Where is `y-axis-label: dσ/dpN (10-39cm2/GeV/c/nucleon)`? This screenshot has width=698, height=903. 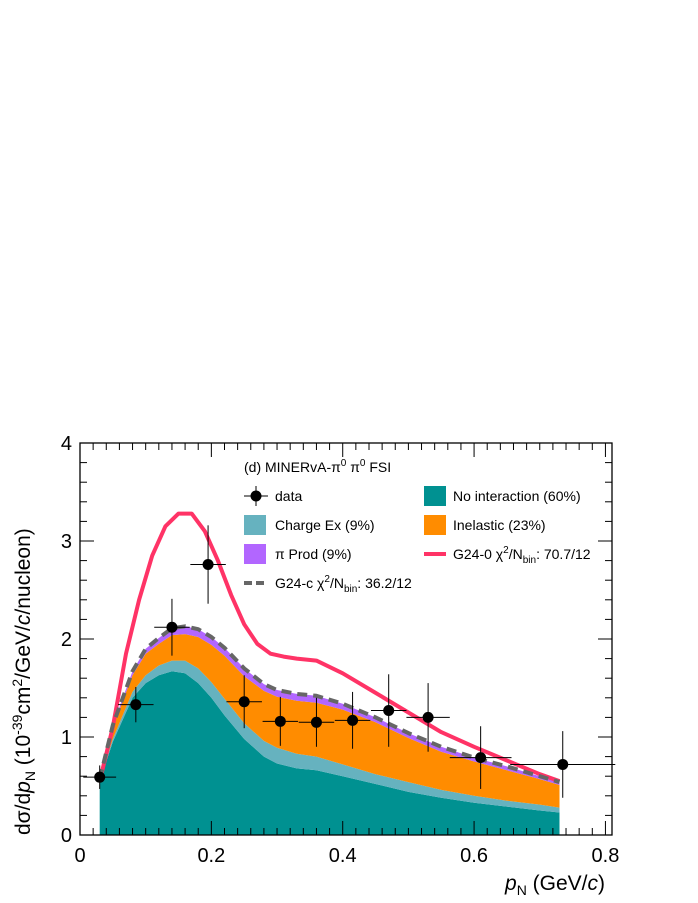
y-axis-label: dσ/dpN (10-39cm2/GeV/c/nucleon) is located at coordinates (23, 681).